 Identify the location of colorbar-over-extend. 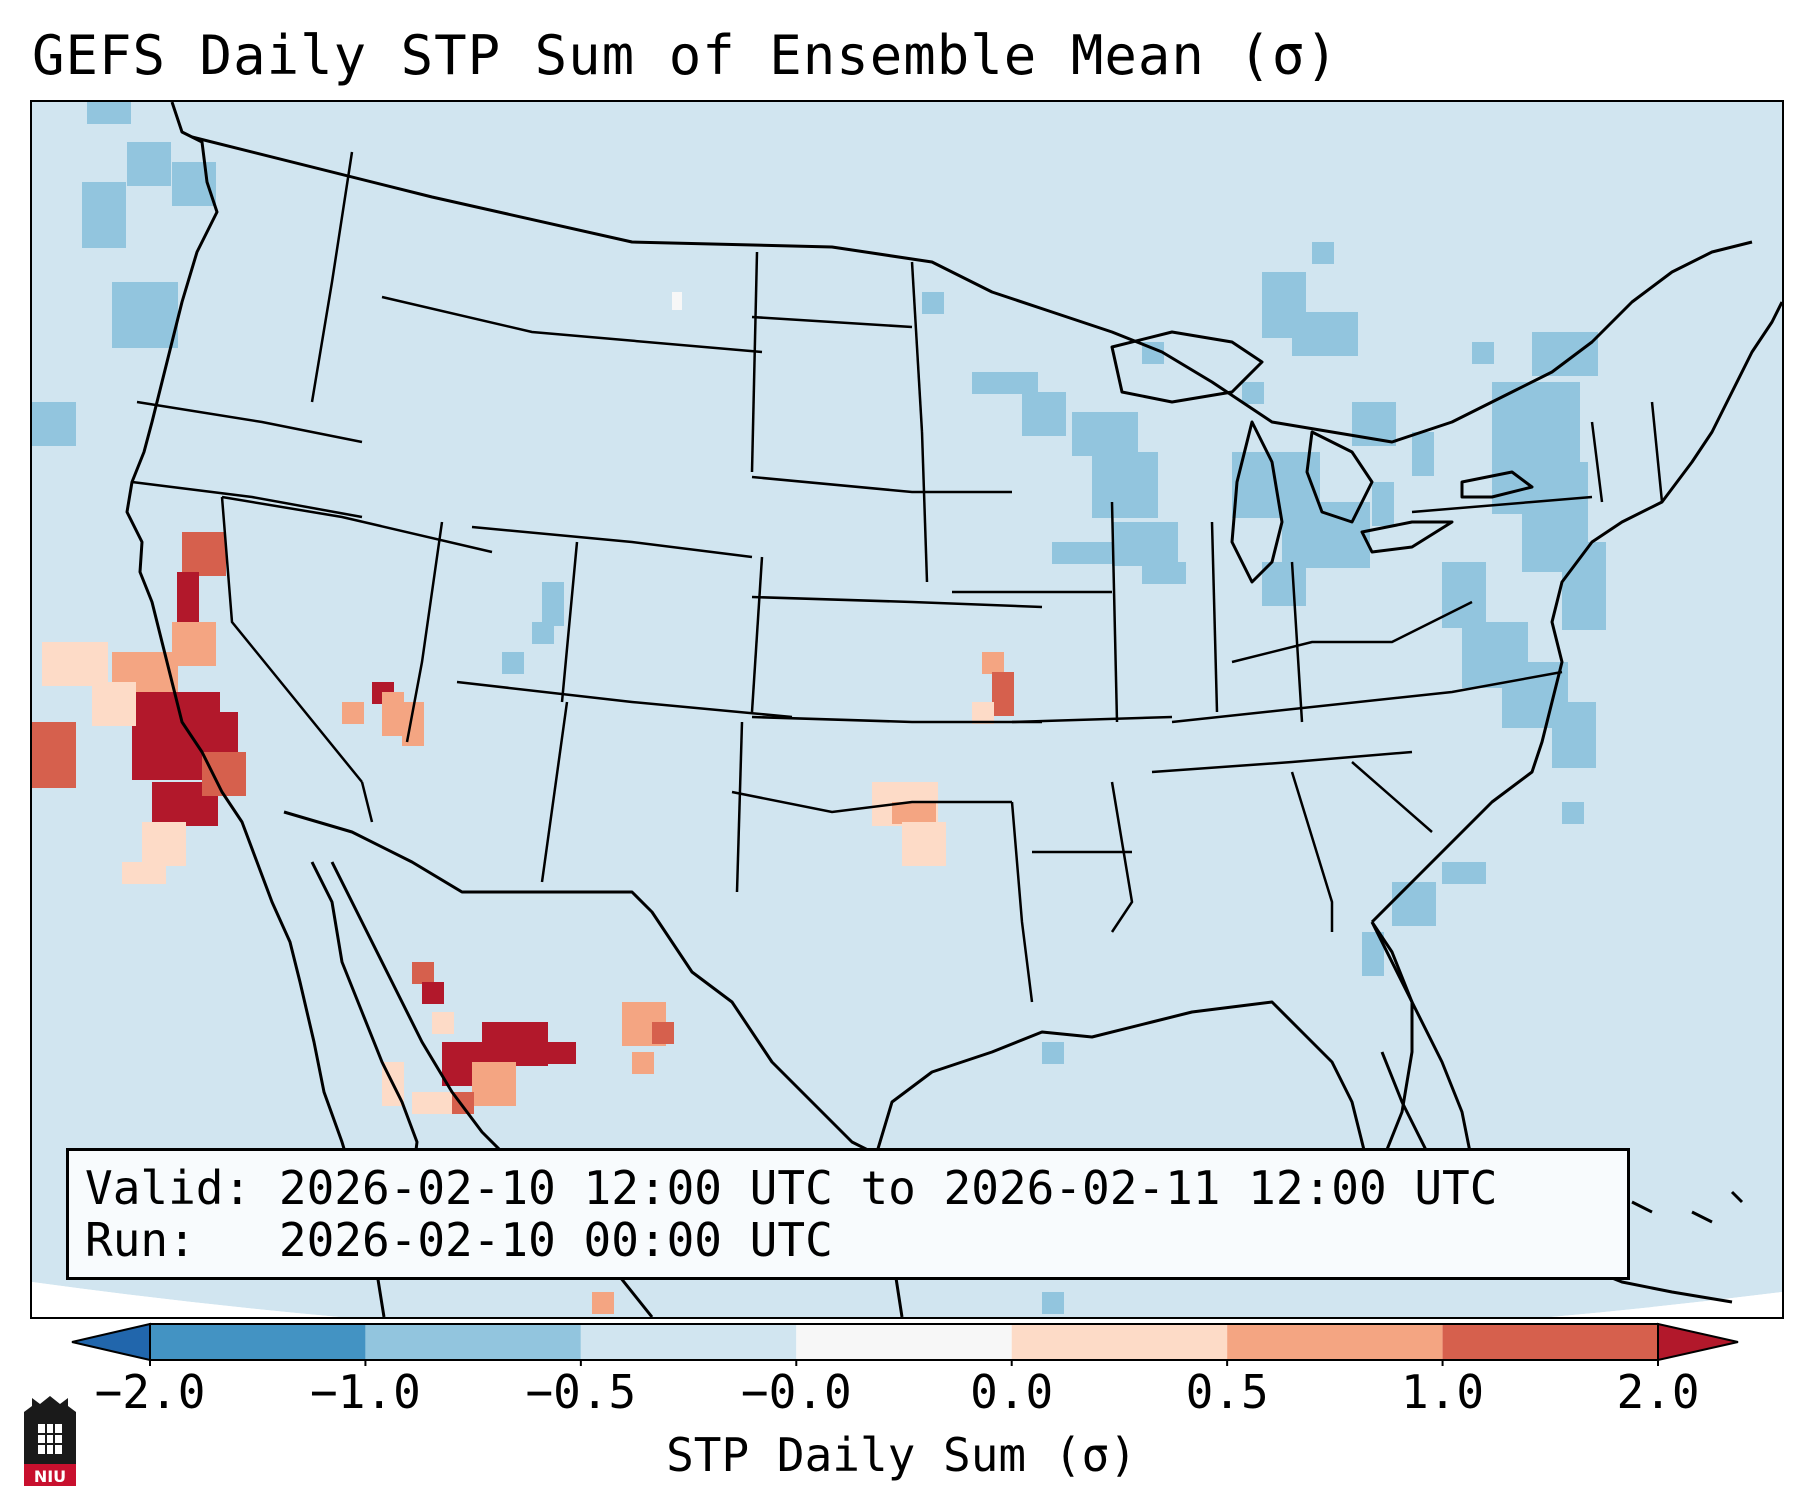
(1698, 1342).